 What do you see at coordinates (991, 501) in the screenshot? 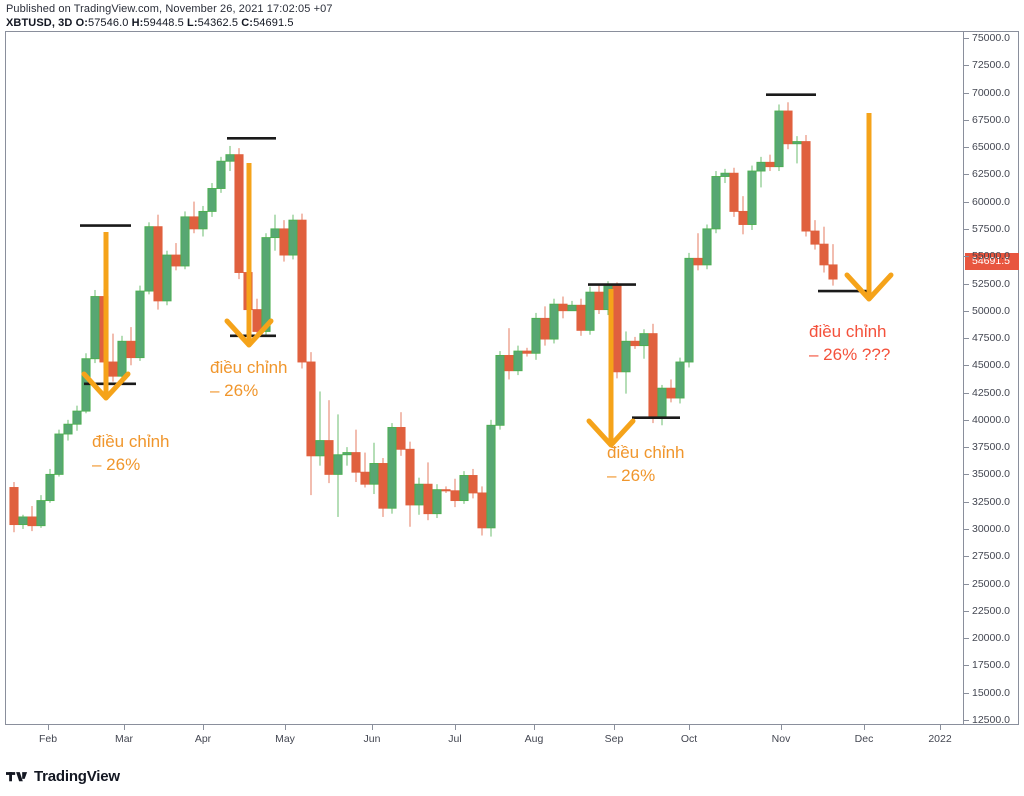
I see `price-tick-label: 32500.0` at bounding box center [991, 501].